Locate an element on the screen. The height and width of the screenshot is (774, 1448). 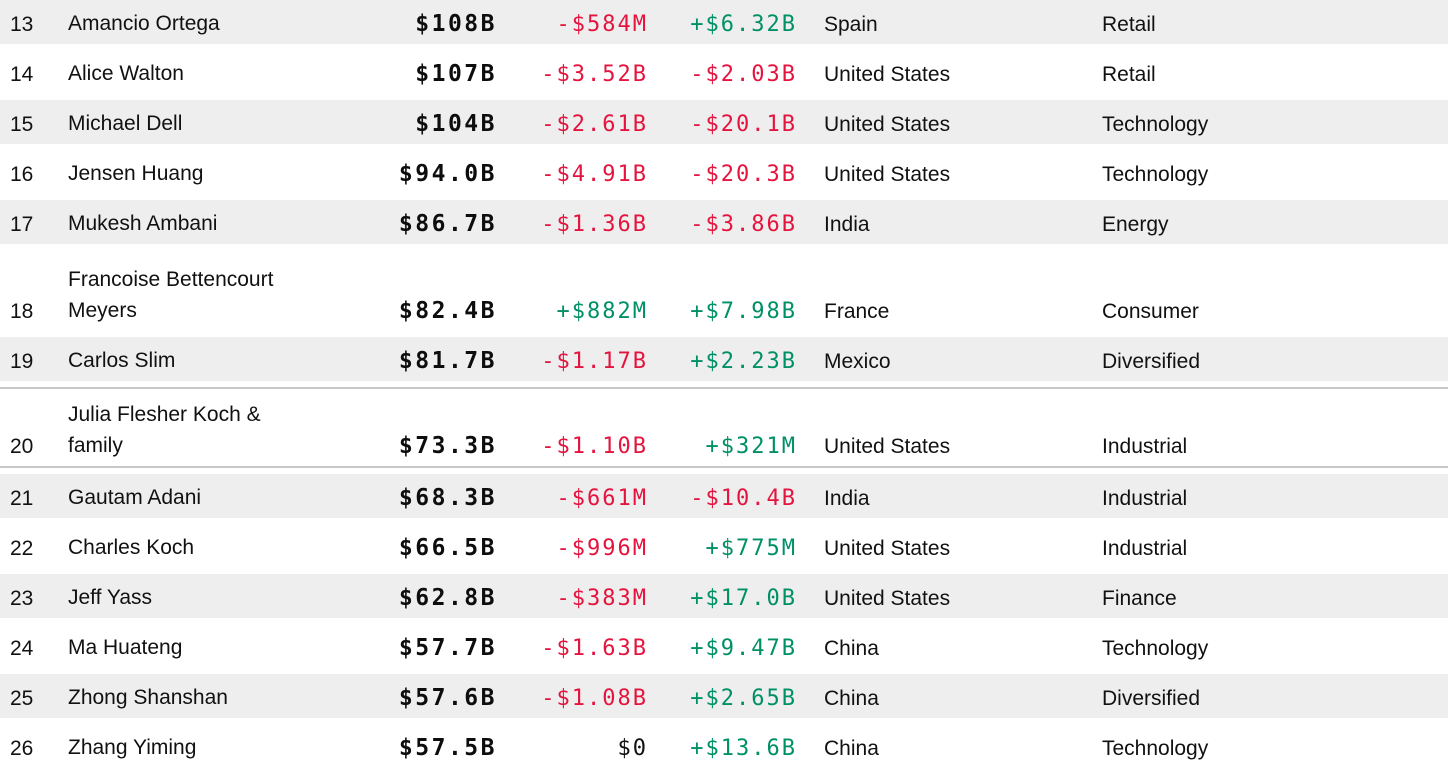
person-name: Alice Walton is located at coordinates (126, 73).